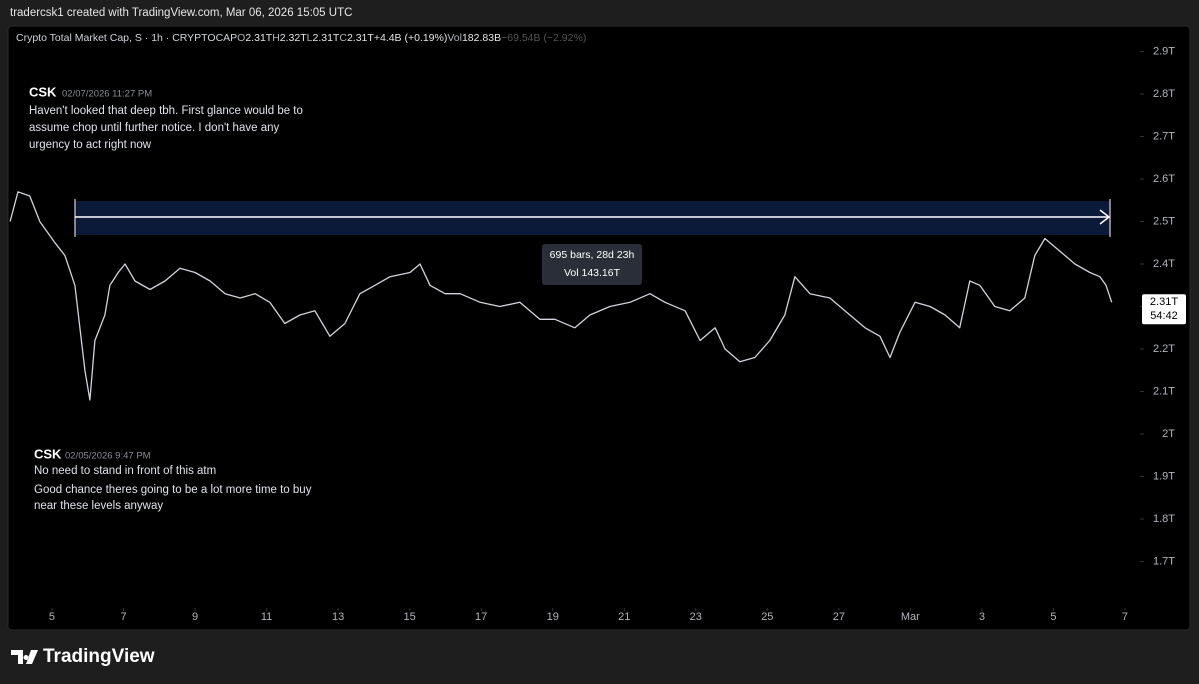  What do you see at coordinates (1164, 94) in the screenshot?
I see `y-tick-label: 2.8T` at bounding box center [1164, 94].